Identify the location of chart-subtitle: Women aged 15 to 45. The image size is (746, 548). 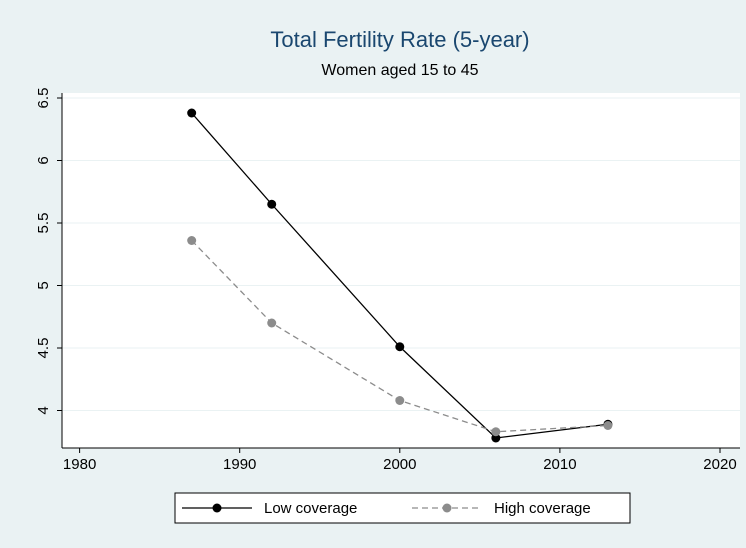
(399, 70).